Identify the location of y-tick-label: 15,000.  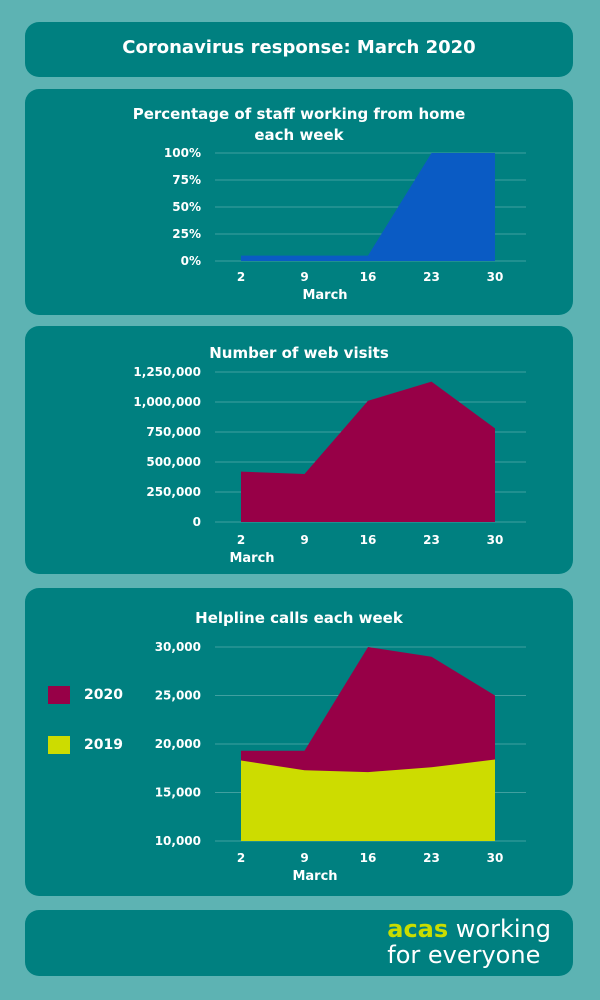
(178, 793).